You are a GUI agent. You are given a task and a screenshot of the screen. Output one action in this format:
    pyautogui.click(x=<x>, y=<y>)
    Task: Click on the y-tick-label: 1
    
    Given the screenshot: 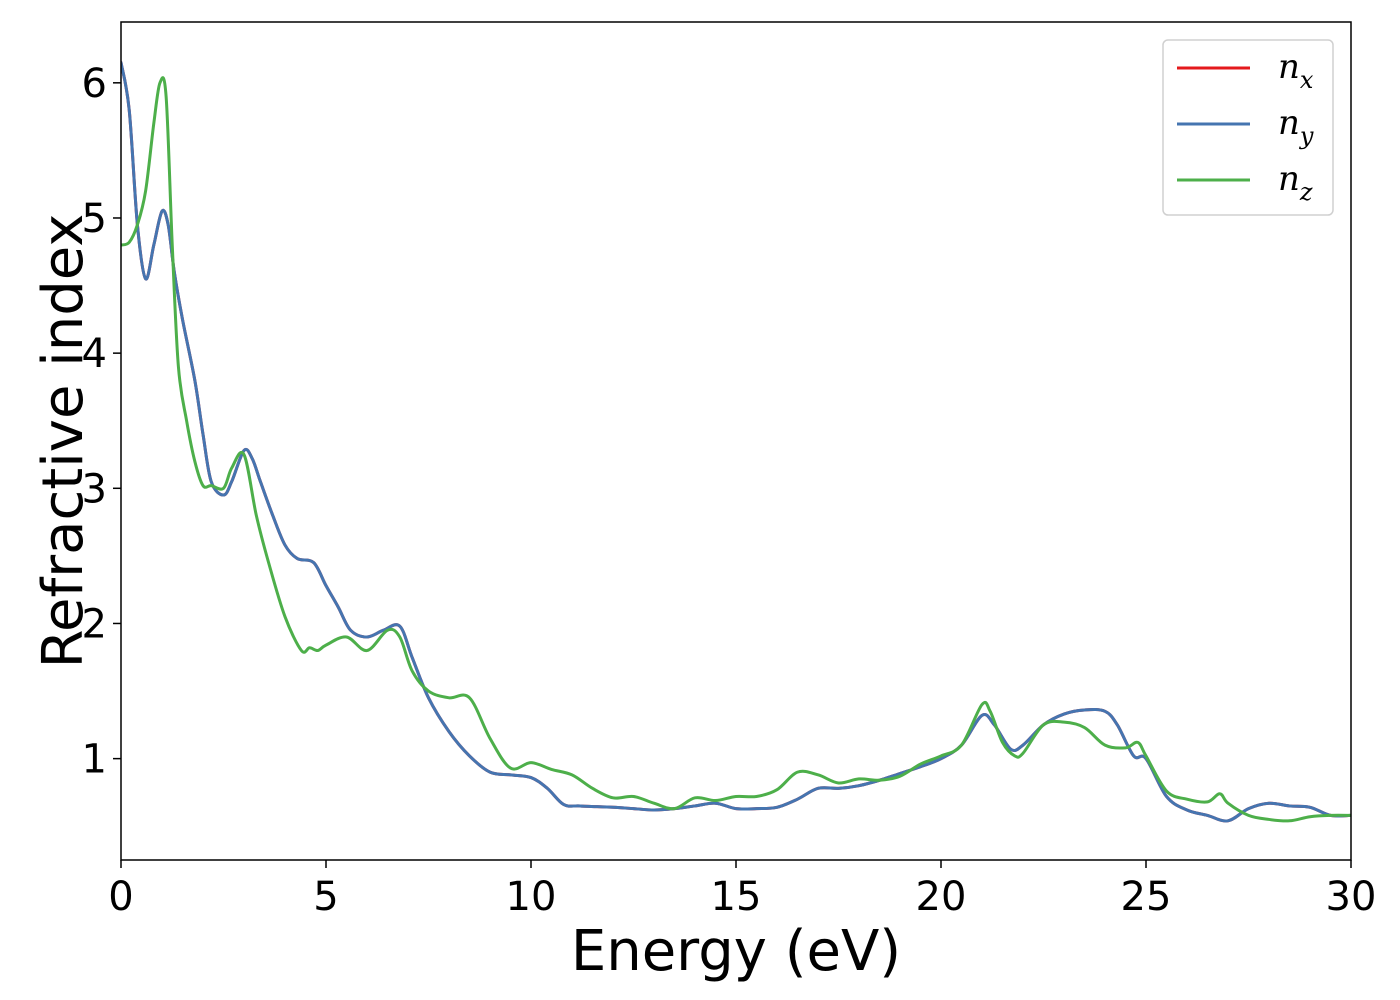 What is the action you would take?
    pyautogui.click(x=94, y=760)
    